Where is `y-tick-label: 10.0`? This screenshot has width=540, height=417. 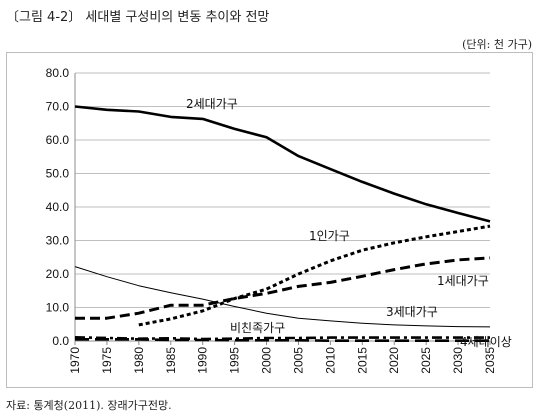 y-tick-label: 10.0 is located at coordinates (58, 308).